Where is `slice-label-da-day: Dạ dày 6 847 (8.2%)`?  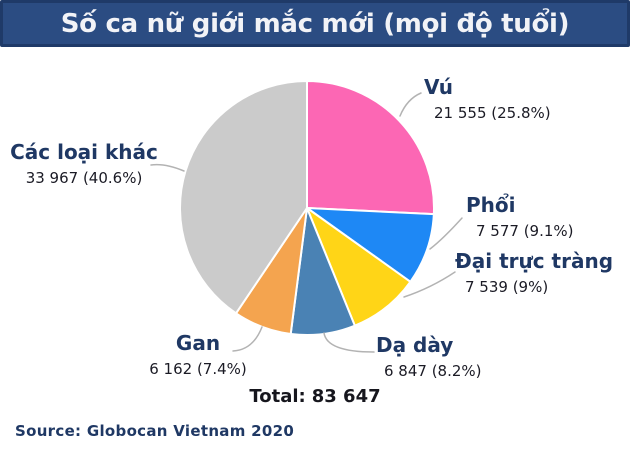 slice-label-da-day: Dạ dày 6 847 (8.2%) is located at coordinates (429, 356).